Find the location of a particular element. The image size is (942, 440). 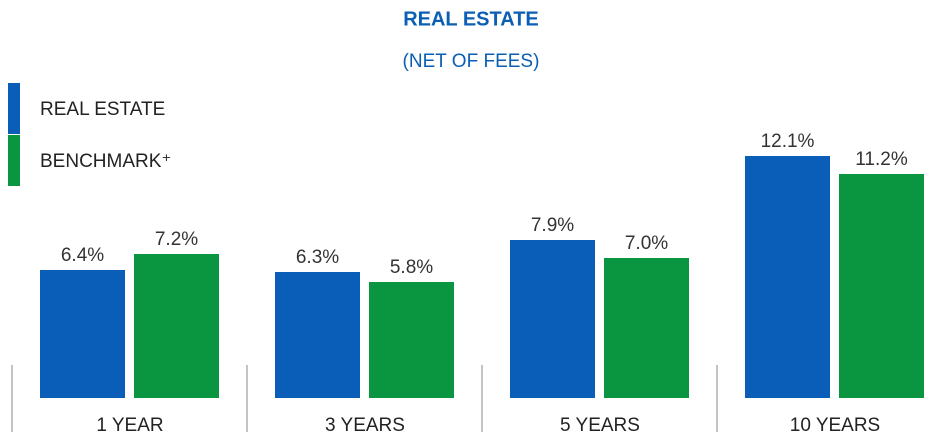

x-tick-label: 3 YEARS is located at coordinates (365, 425).